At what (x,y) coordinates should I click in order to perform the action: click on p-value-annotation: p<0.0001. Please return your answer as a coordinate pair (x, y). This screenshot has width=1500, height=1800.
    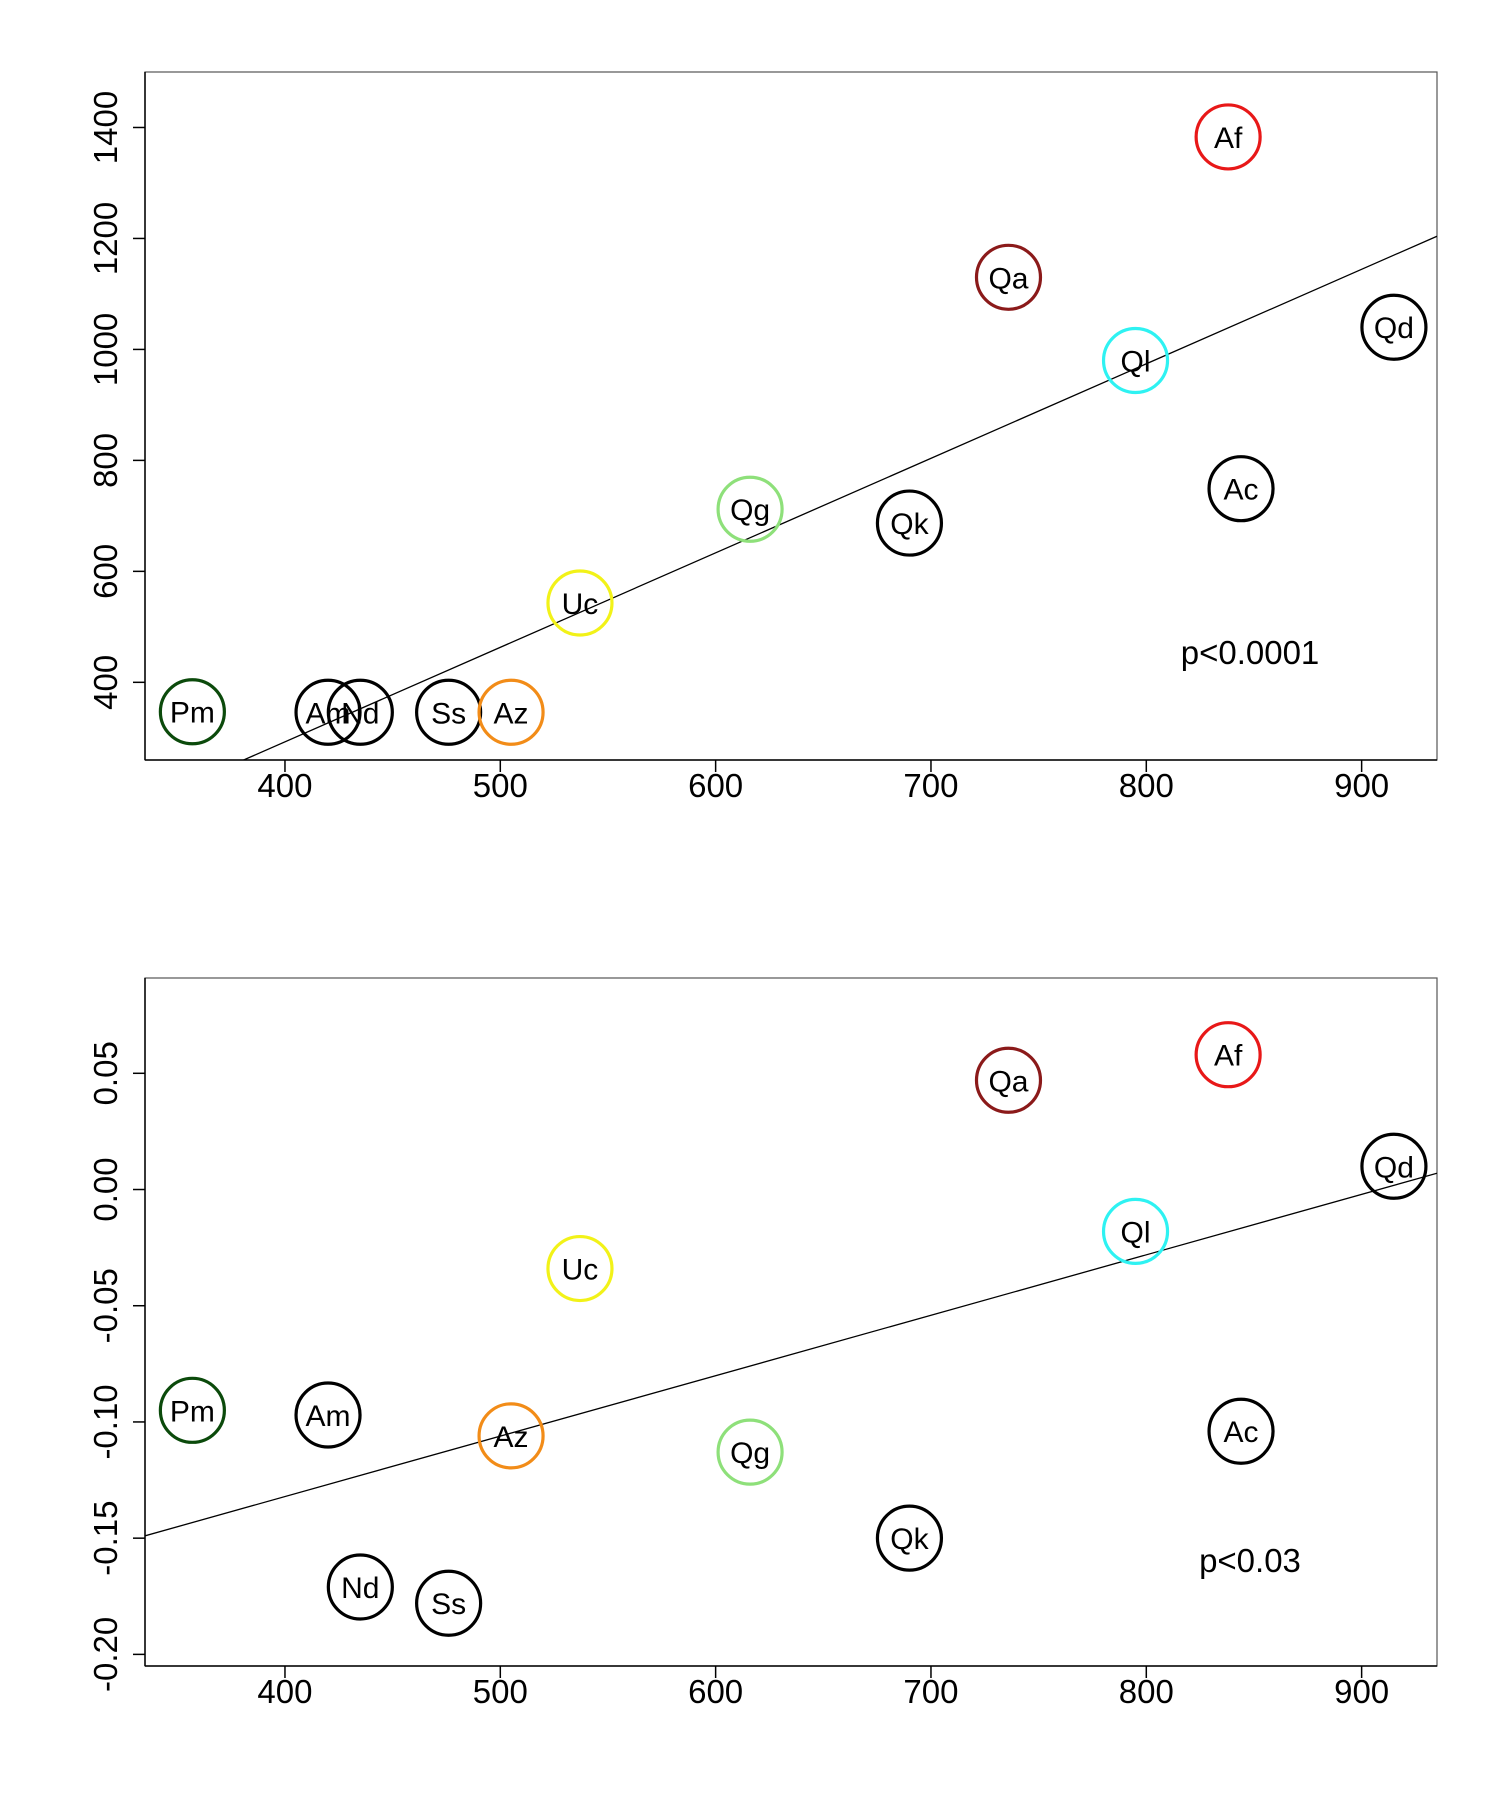
    Looking at the image, I should click on (1250, 652).